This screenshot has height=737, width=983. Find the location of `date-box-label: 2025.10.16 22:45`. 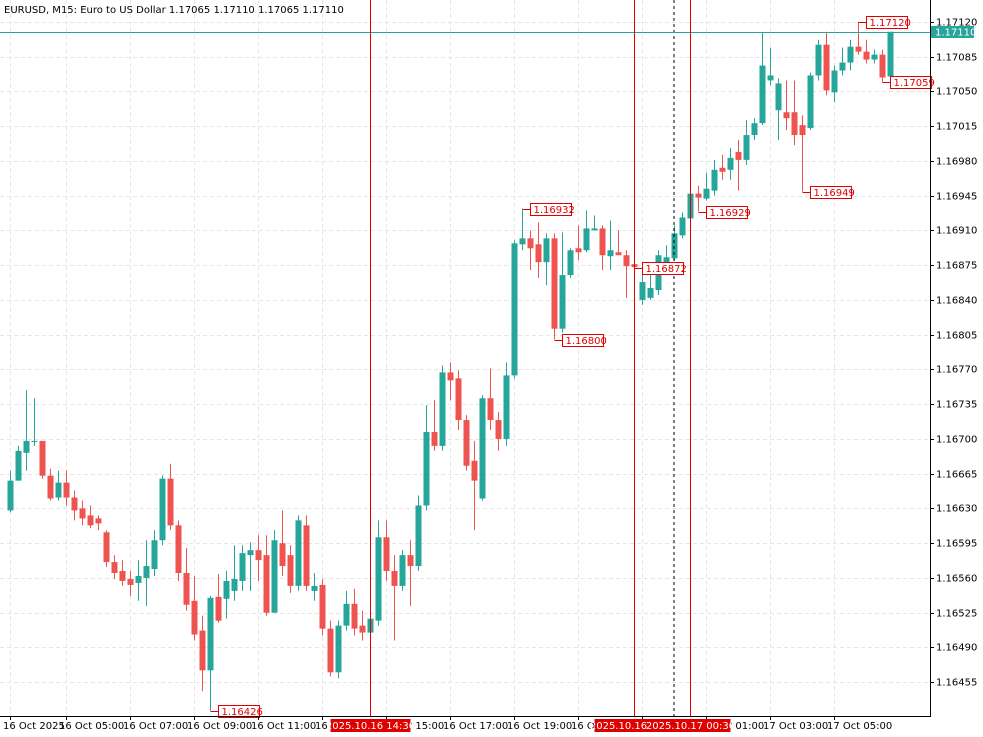

date-box-label: 2025.10.16 22:45 is located at coordinates (634, 726).